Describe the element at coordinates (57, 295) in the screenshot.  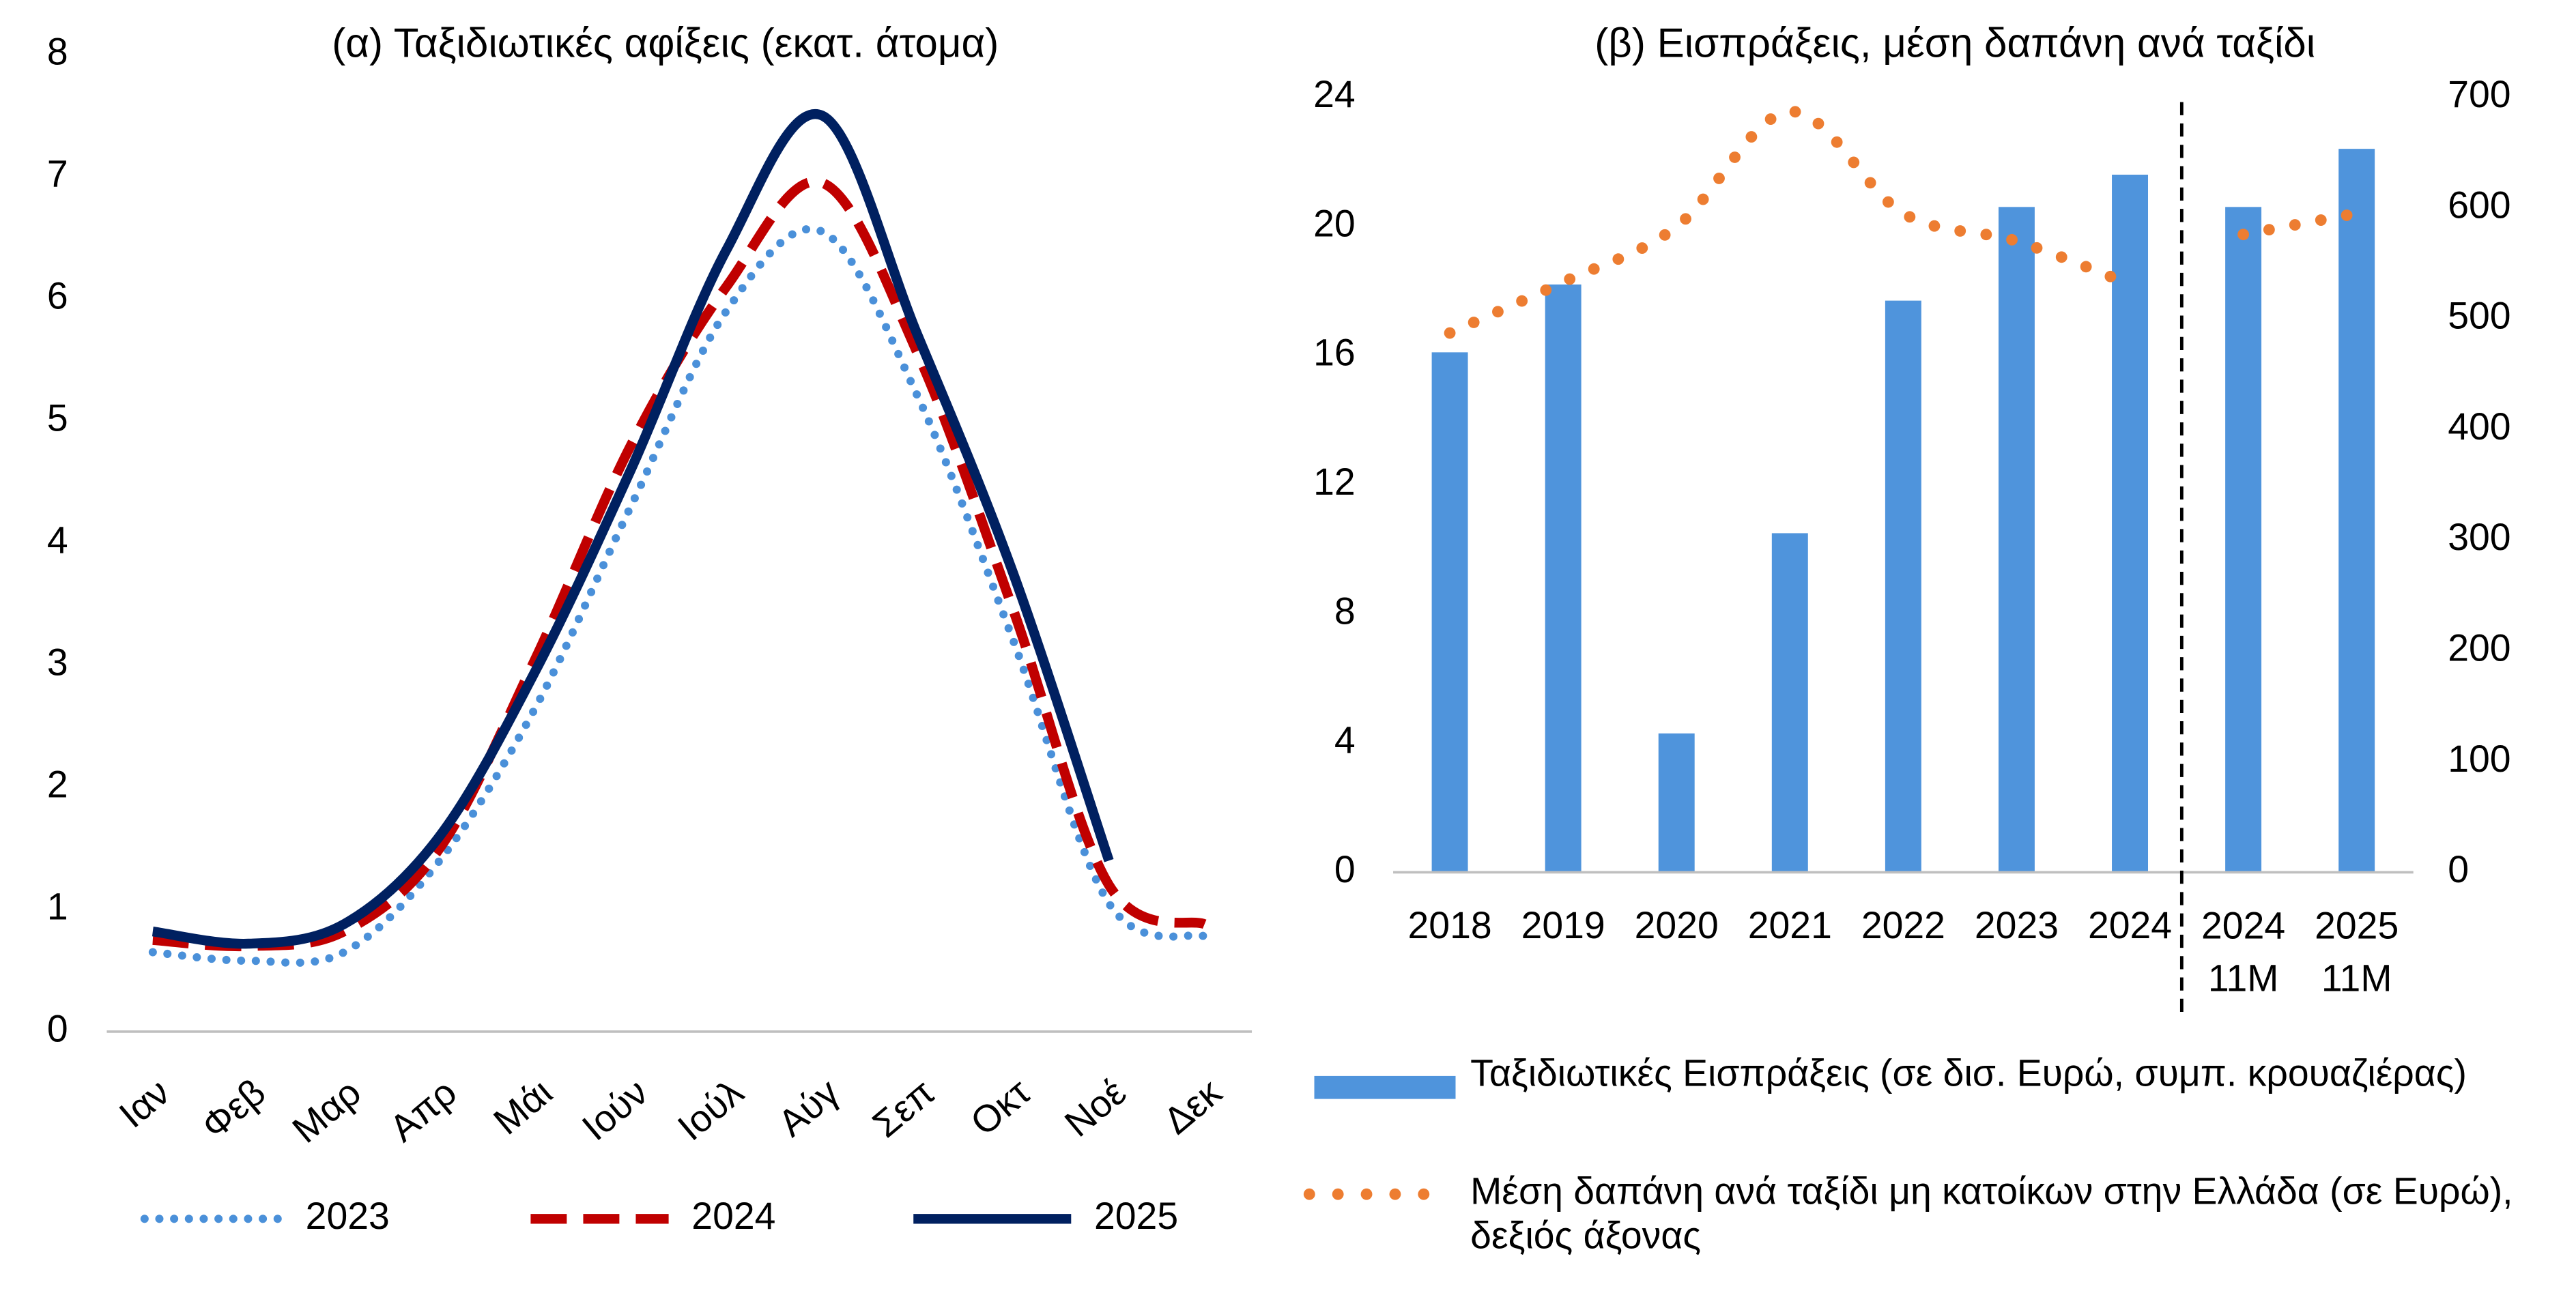
I see `y-tick-label: 6` at that location.